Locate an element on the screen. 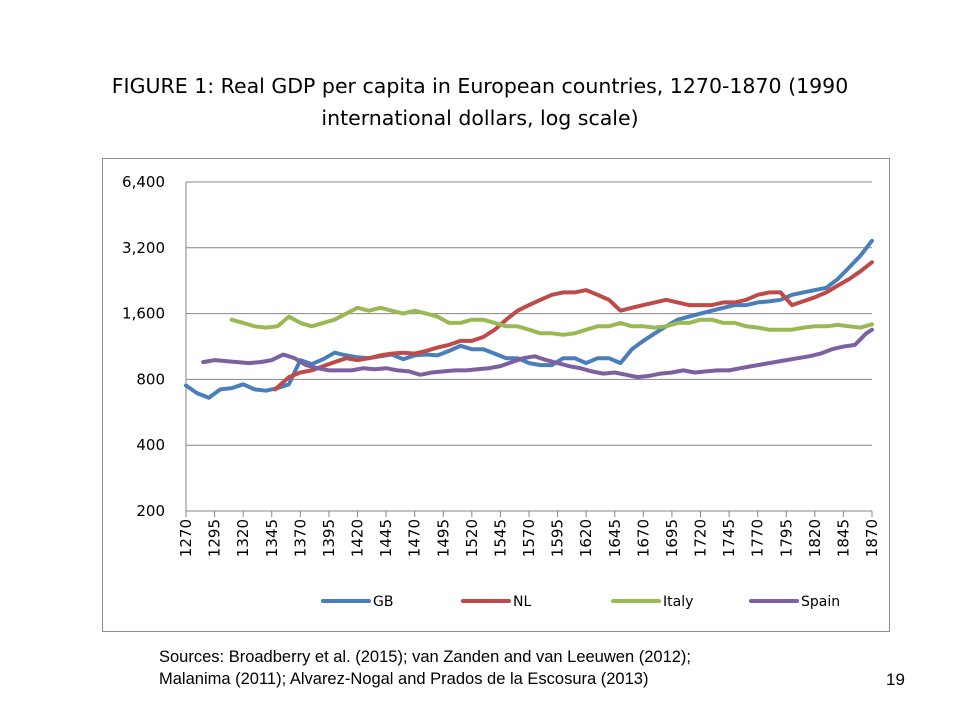 This screenshot has width=960, height=720. x-tick-label: 1645 is located at coordinates (615, 538).